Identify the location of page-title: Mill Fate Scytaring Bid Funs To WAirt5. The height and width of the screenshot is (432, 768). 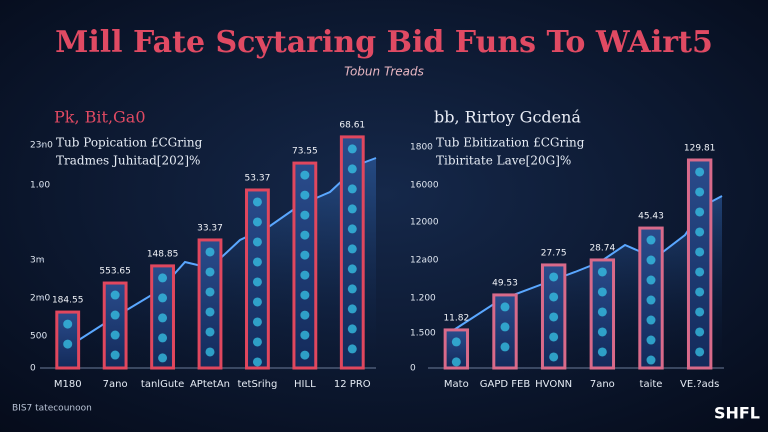
(384, 42).